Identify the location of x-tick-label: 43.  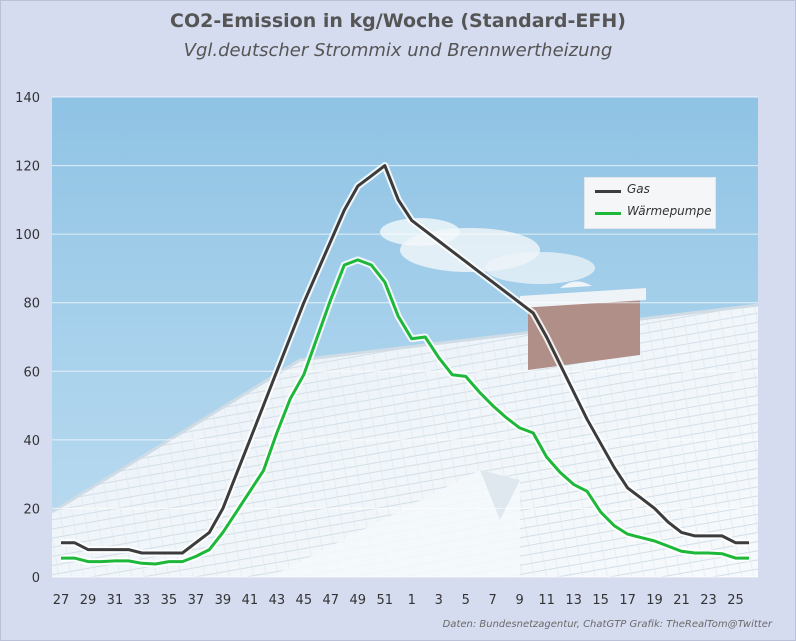
(277, 600).